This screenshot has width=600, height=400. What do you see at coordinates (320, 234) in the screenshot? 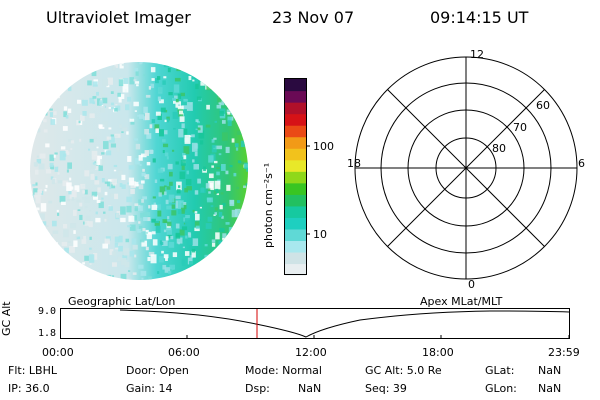
I see `colorbar-tick-10: 10` at bounding box center [320, 234].